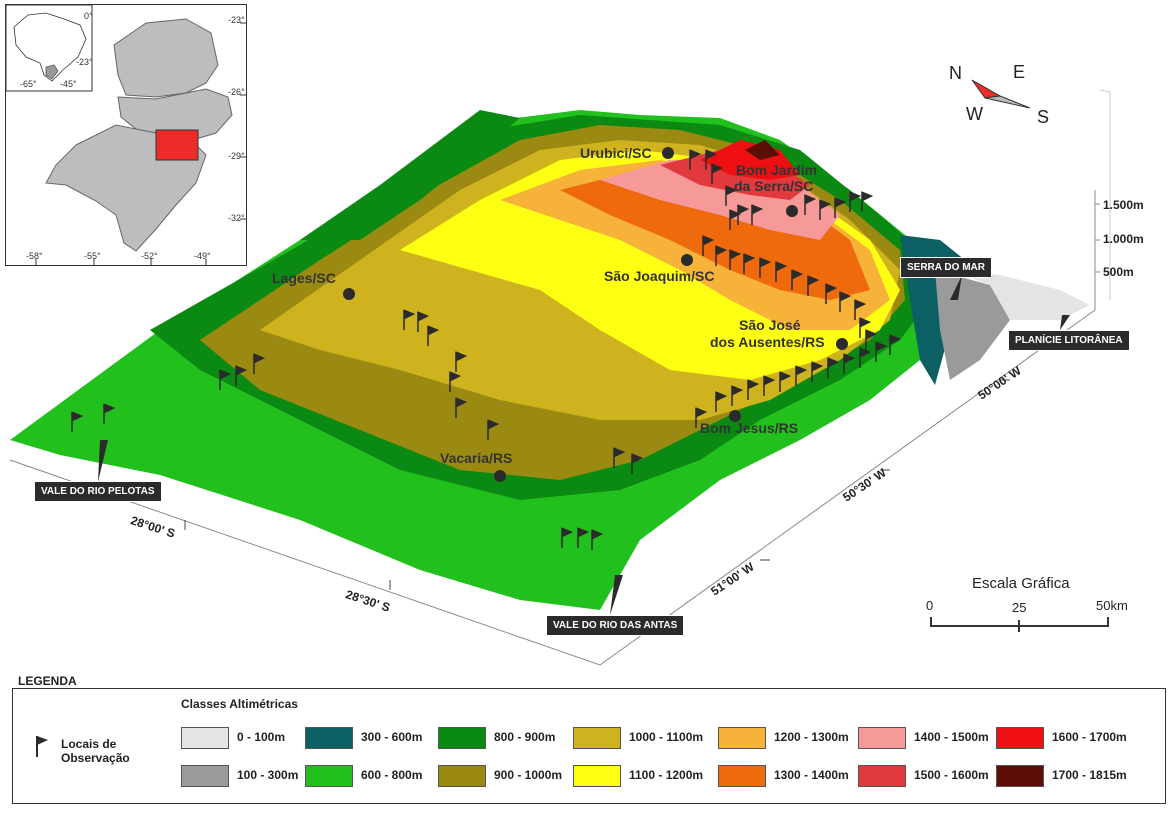  I want to click on compass-needle-north, so click(986, 89).